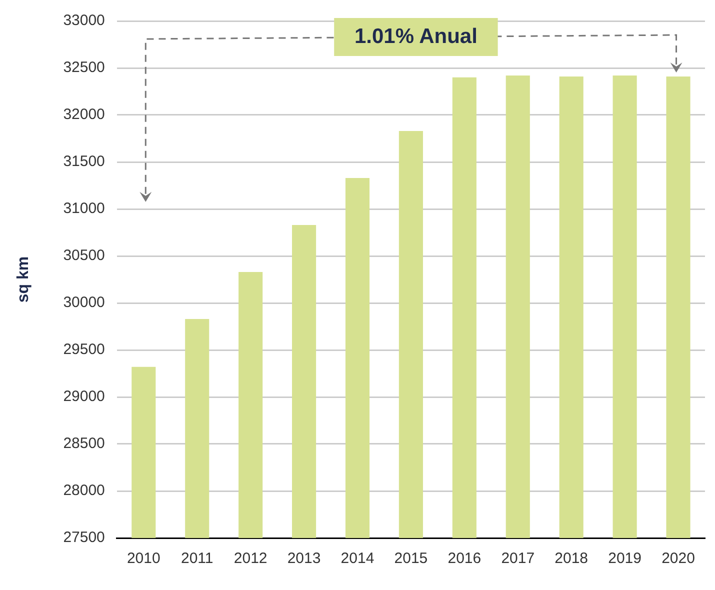 The width and height of the screenshot is (715, 590). What do you see at coordinates (84, 443) in the screenshot?
I see `y-tick-label: 28500` at bounding box center [84, 443].